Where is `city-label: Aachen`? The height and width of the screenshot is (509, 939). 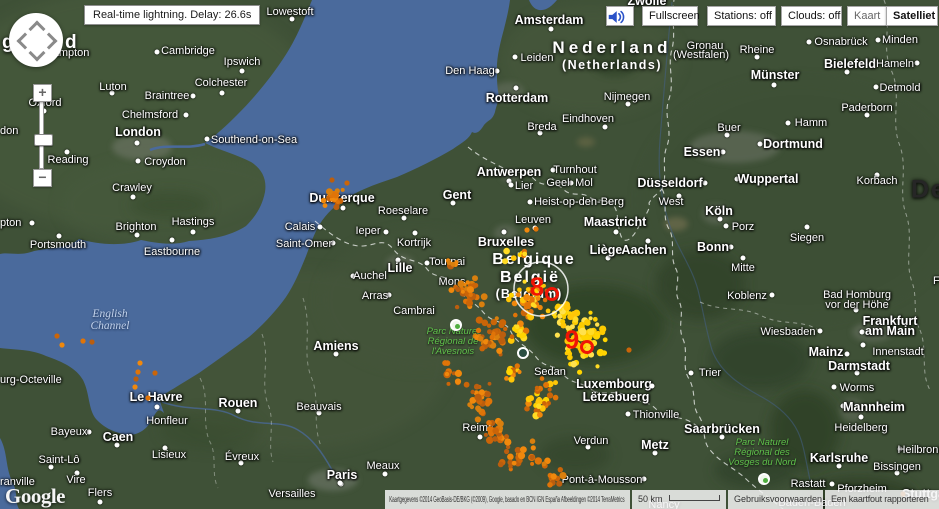 city-label: Aachen is located at coordinates (644, 250).